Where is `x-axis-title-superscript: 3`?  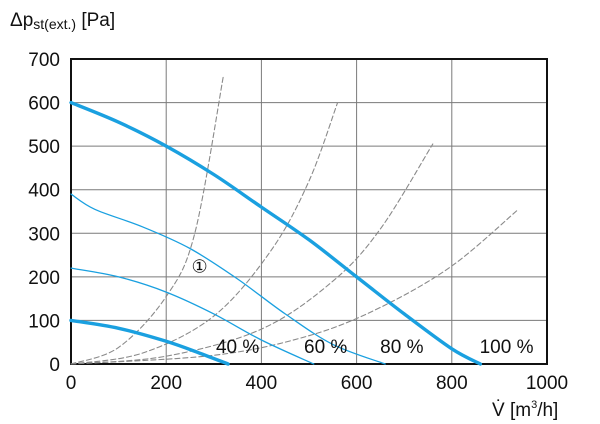 x-axis-title-superscript: 3 is located at coordinates (534, 405).